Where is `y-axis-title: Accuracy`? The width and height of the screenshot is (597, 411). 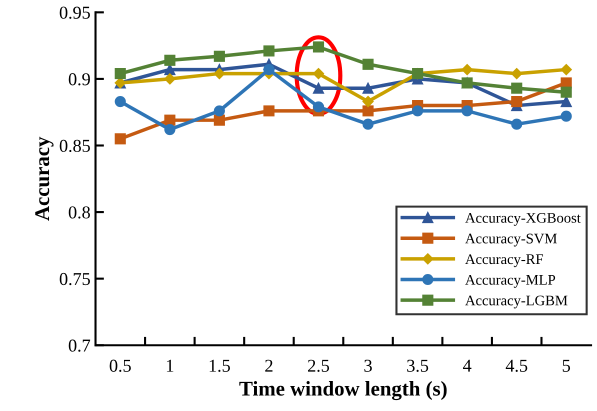 y-axis-title: Accuracy is located at coordinates (44, 178).